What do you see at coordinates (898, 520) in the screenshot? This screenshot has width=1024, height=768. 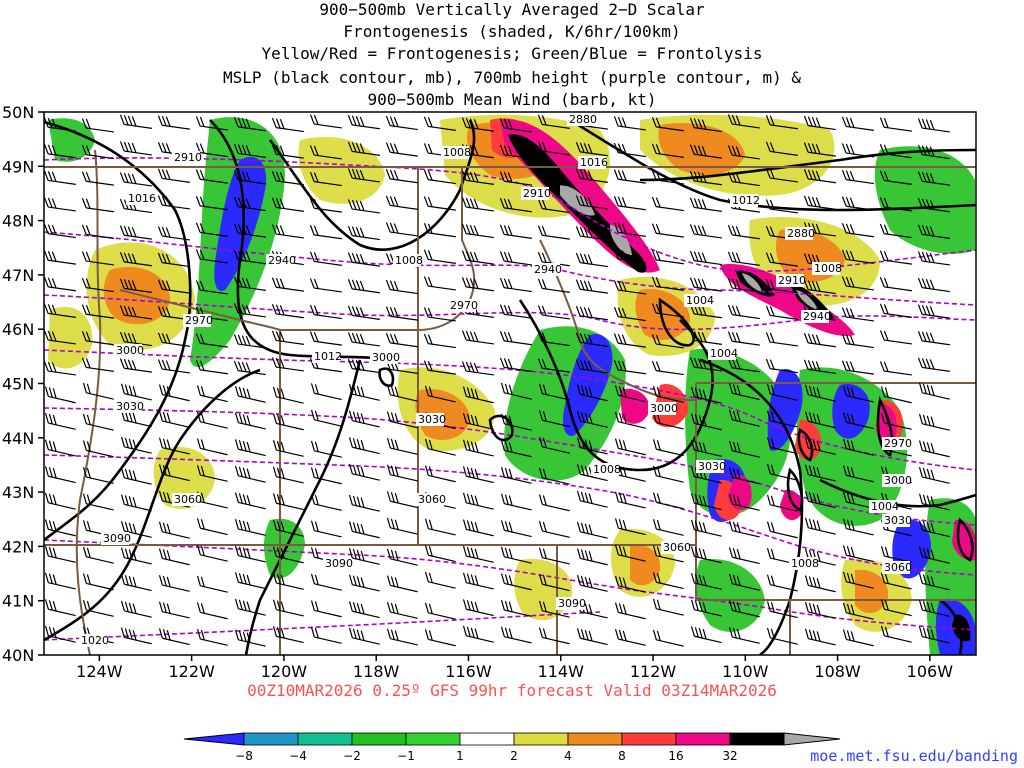 I see `height-label: 3030` at bounding box center [898, 520].